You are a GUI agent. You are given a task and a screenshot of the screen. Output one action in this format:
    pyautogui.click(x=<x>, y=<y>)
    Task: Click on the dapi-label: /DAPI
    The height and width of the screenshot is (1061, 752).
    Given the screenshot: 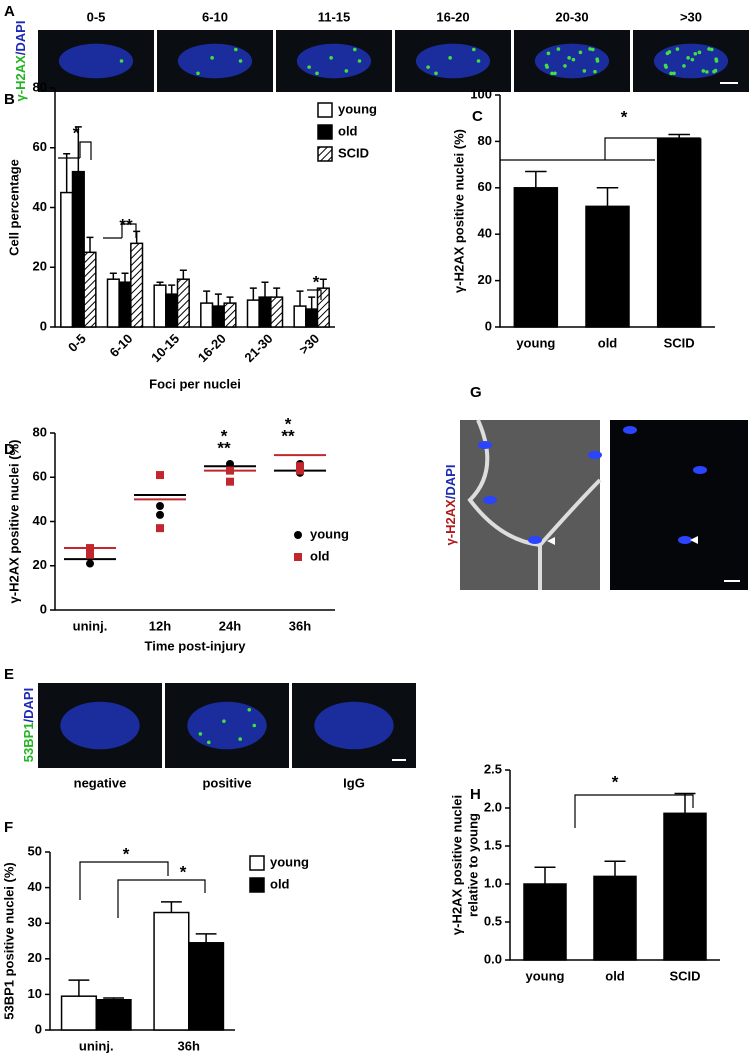 What is the action you would take?
    pyautogui.click(x=28, y=705)
    